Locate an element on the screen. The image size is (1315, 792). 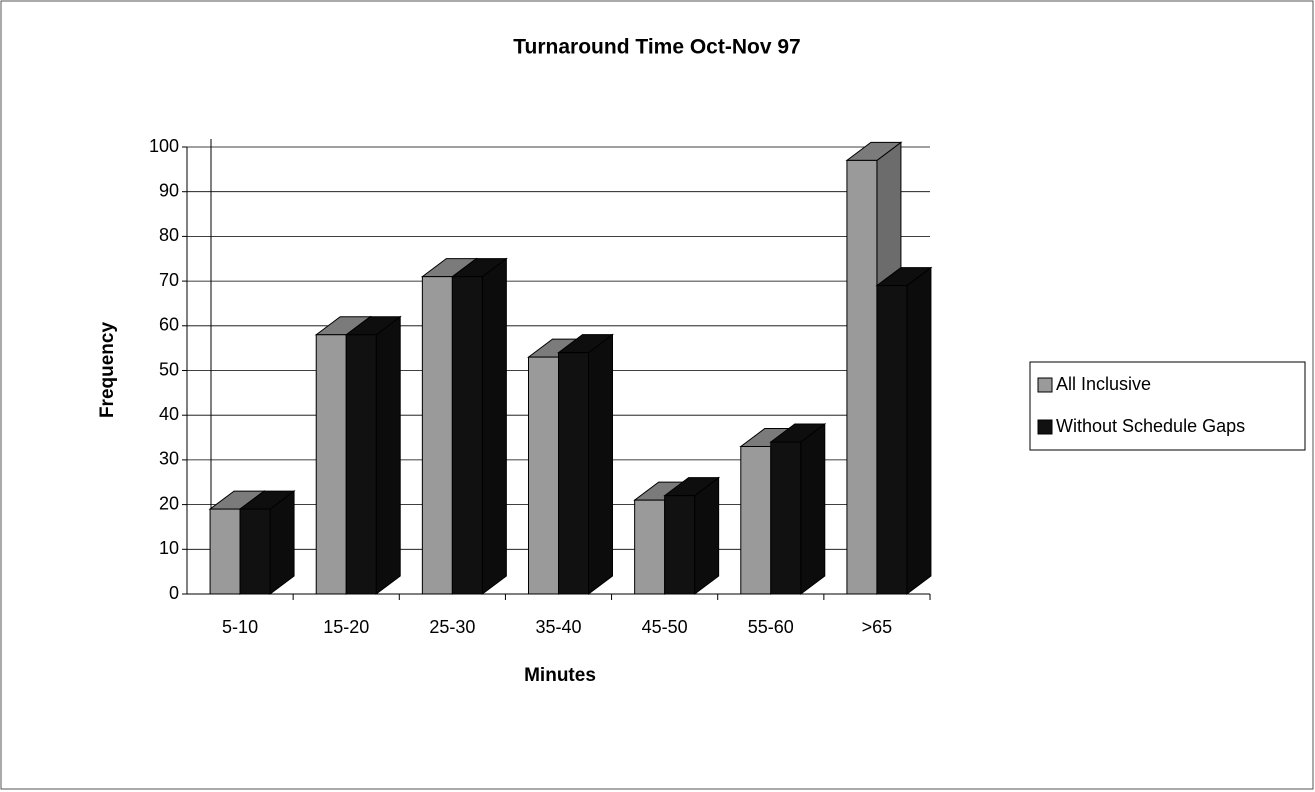
y-tick-label: 0 is located at coordinates (174, 593).